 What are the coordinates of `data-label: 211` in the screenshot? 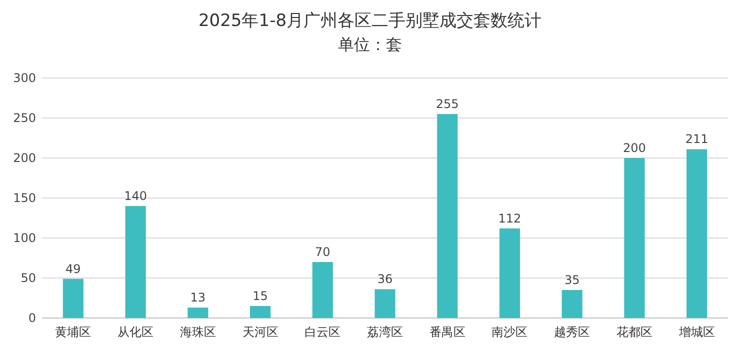 It's located at (696, 139).